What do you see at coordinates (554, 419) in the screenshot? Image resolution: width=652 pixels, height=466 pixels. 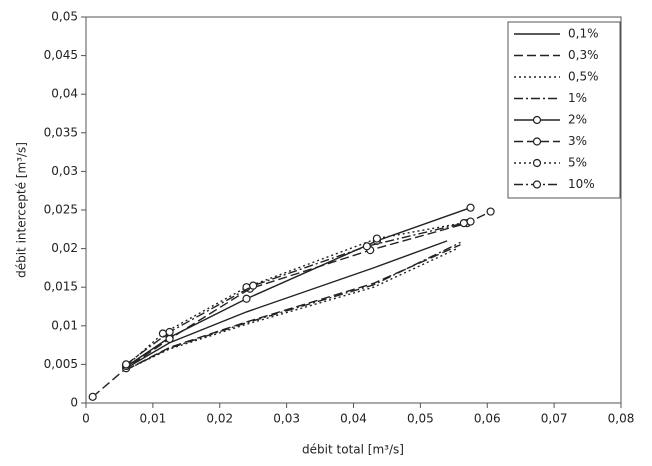 I see `x-tick-label: 0,07` at bounding box center [554, 419].